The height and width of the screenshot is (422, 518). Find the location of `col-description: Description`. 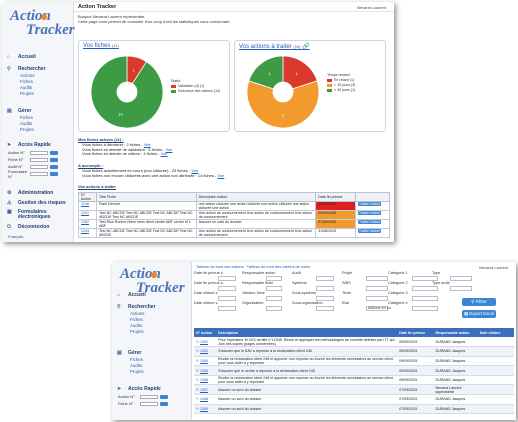

col-description: Description is located at coordinates (307, 332).